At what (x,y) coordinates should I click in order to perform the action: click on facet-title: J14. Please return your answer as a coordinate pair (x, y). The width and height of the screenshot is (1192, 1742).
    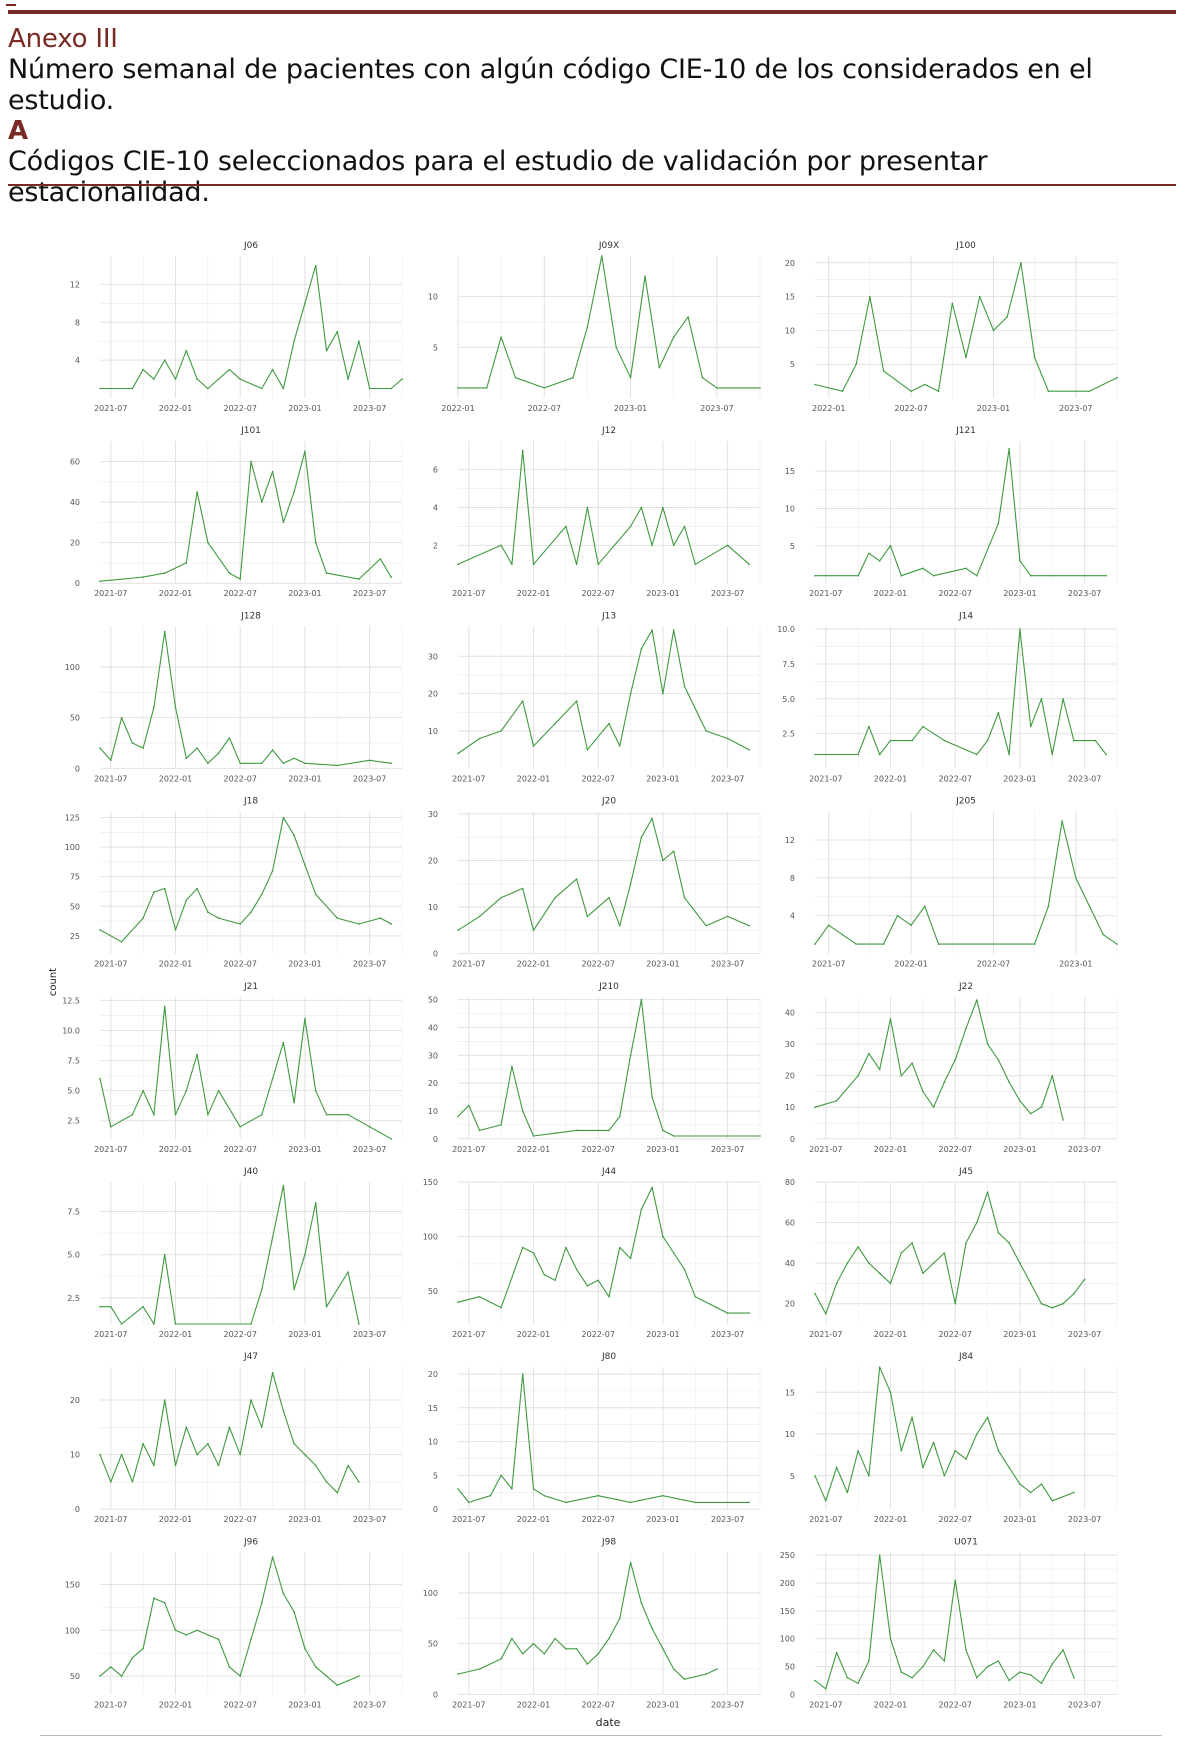
    Looking at the image, I should click on (965, 616).